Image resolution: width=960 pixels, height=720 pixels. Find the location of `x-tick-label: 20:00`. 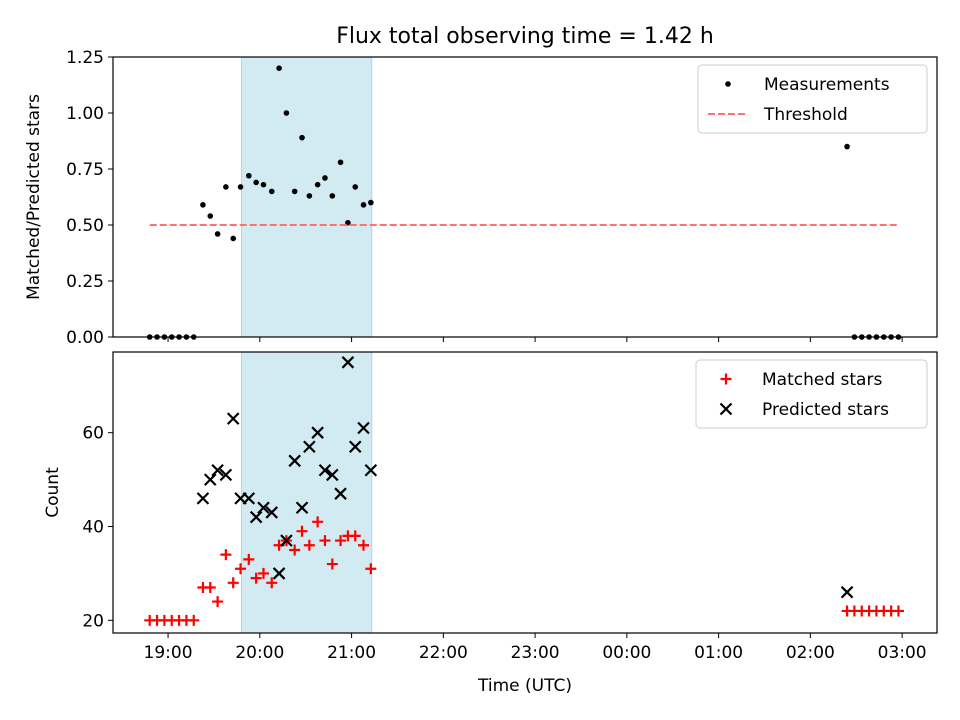

x-tick-label: 20:00 is located at coordinates (259, 653).